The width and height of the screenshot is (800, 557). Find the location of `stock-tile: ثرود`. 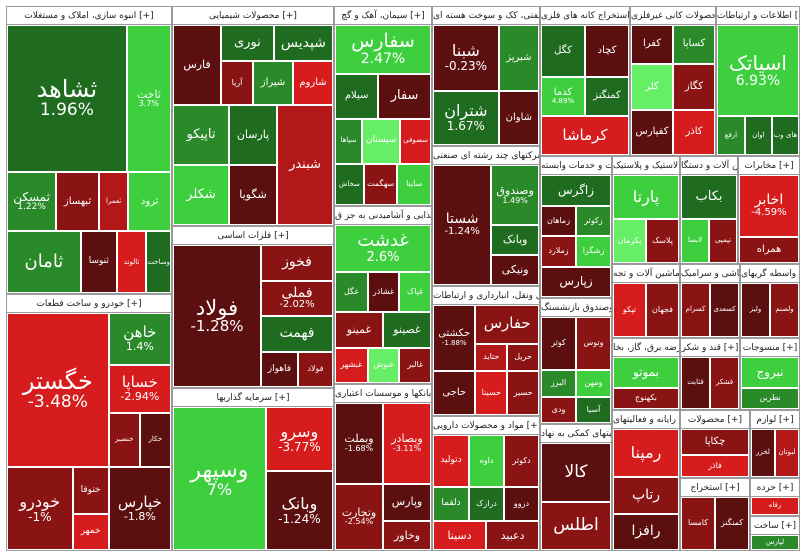

stock-tile: ثرود is located at coordinates (149, 202).